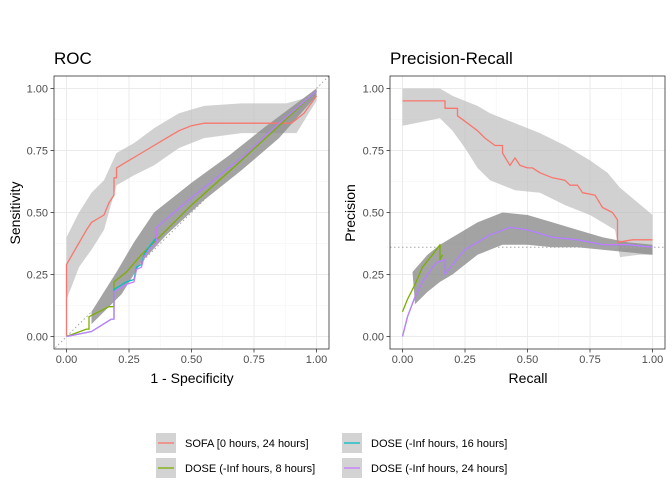  What do you see at coordinates (402, 360) in the screenshot?
I see `pr-x-tick-label: 0.00` at bounding box center [402, 360].